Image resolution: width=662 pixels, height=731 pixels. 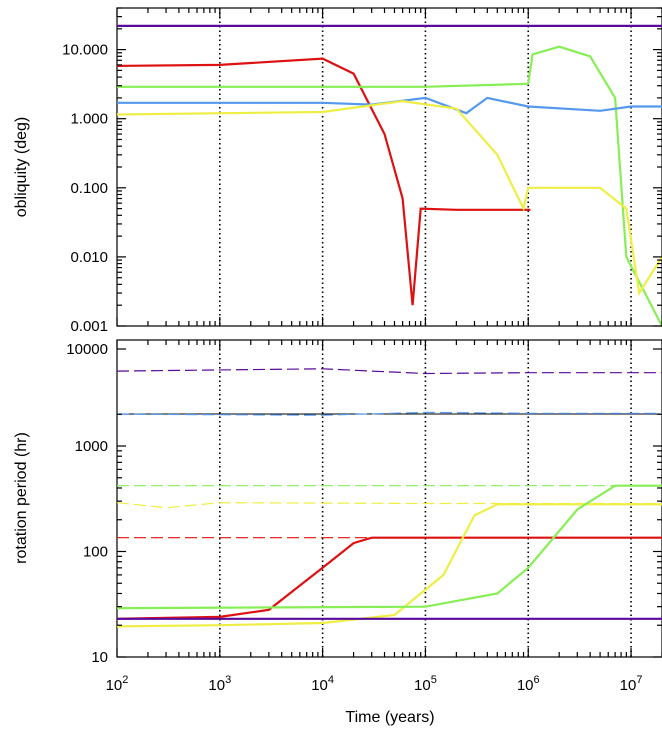 What do you see at coordinates (21, 498) in the screenshot?
I see `y-axis-title-rotation: rotation period (hr)` at bounding box center [21, 498].